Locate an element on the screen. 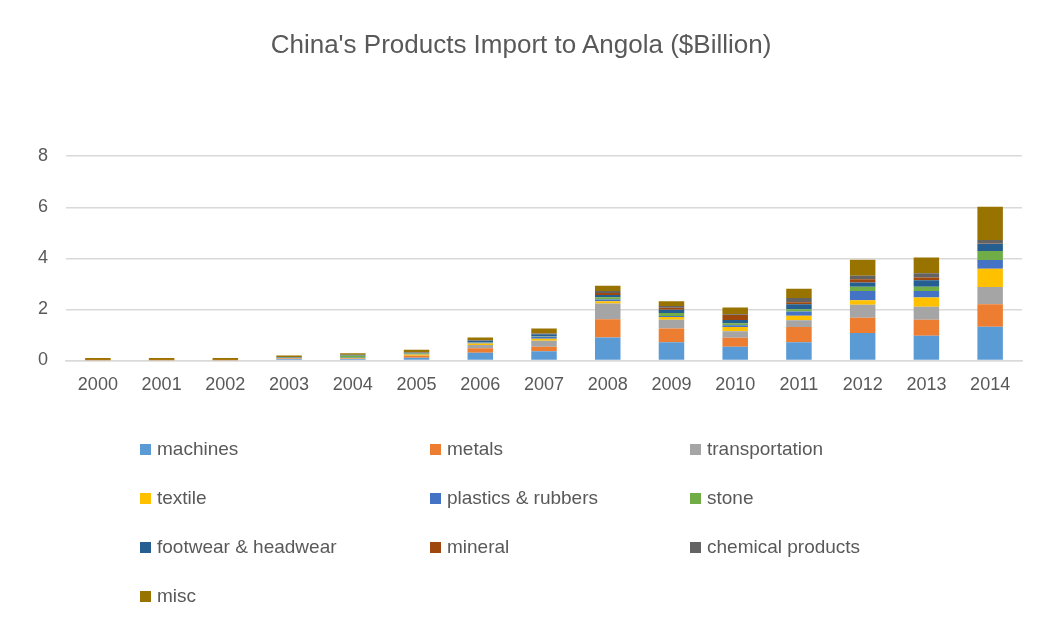 The width and height of the screenshot is (1042, 638). legend-label: misc is located at coordinates (177, 596).